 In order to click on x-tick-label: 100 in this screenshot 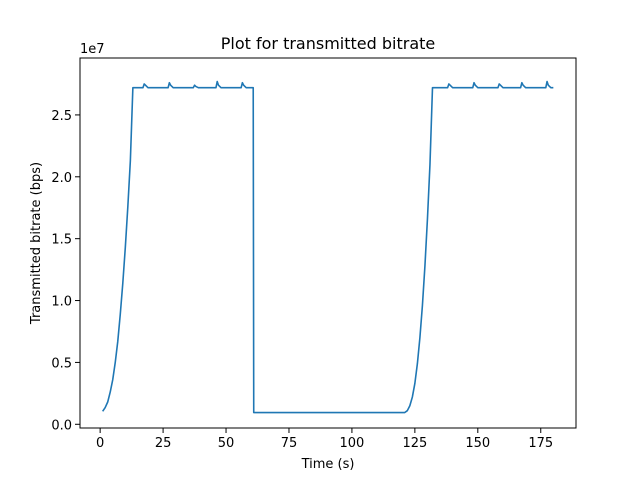, I will do `click(352, 443)`.